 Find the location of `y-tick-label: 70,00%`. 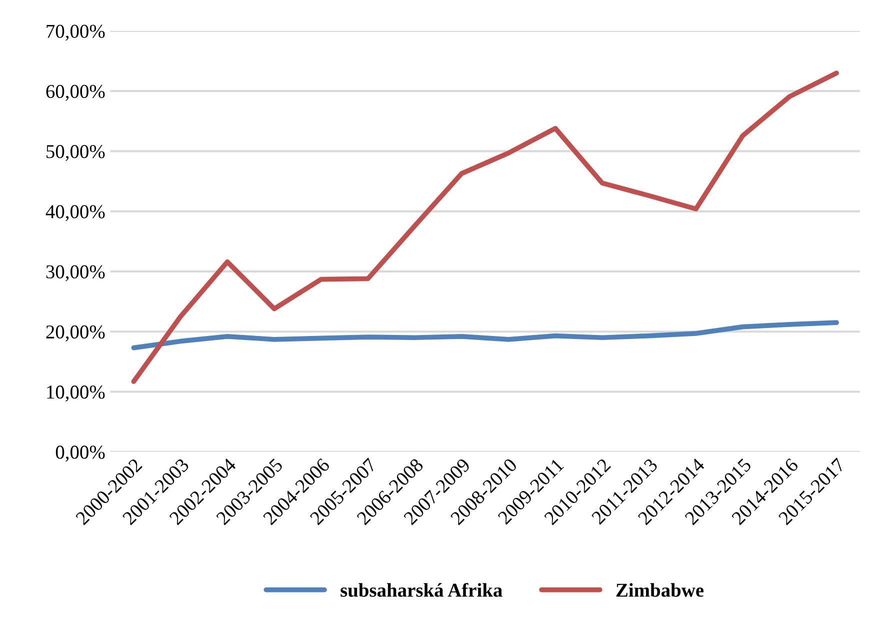

y-tick-label: 70,00% is located at coordinates (75, 32).